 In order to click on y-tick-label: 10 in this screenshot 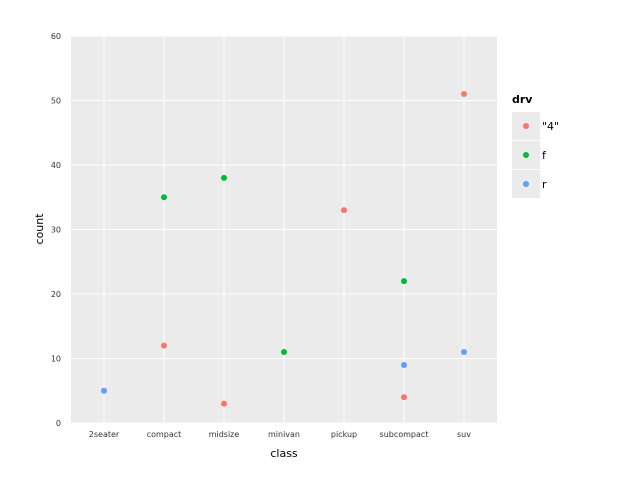, I will do `click(56, 359)`.